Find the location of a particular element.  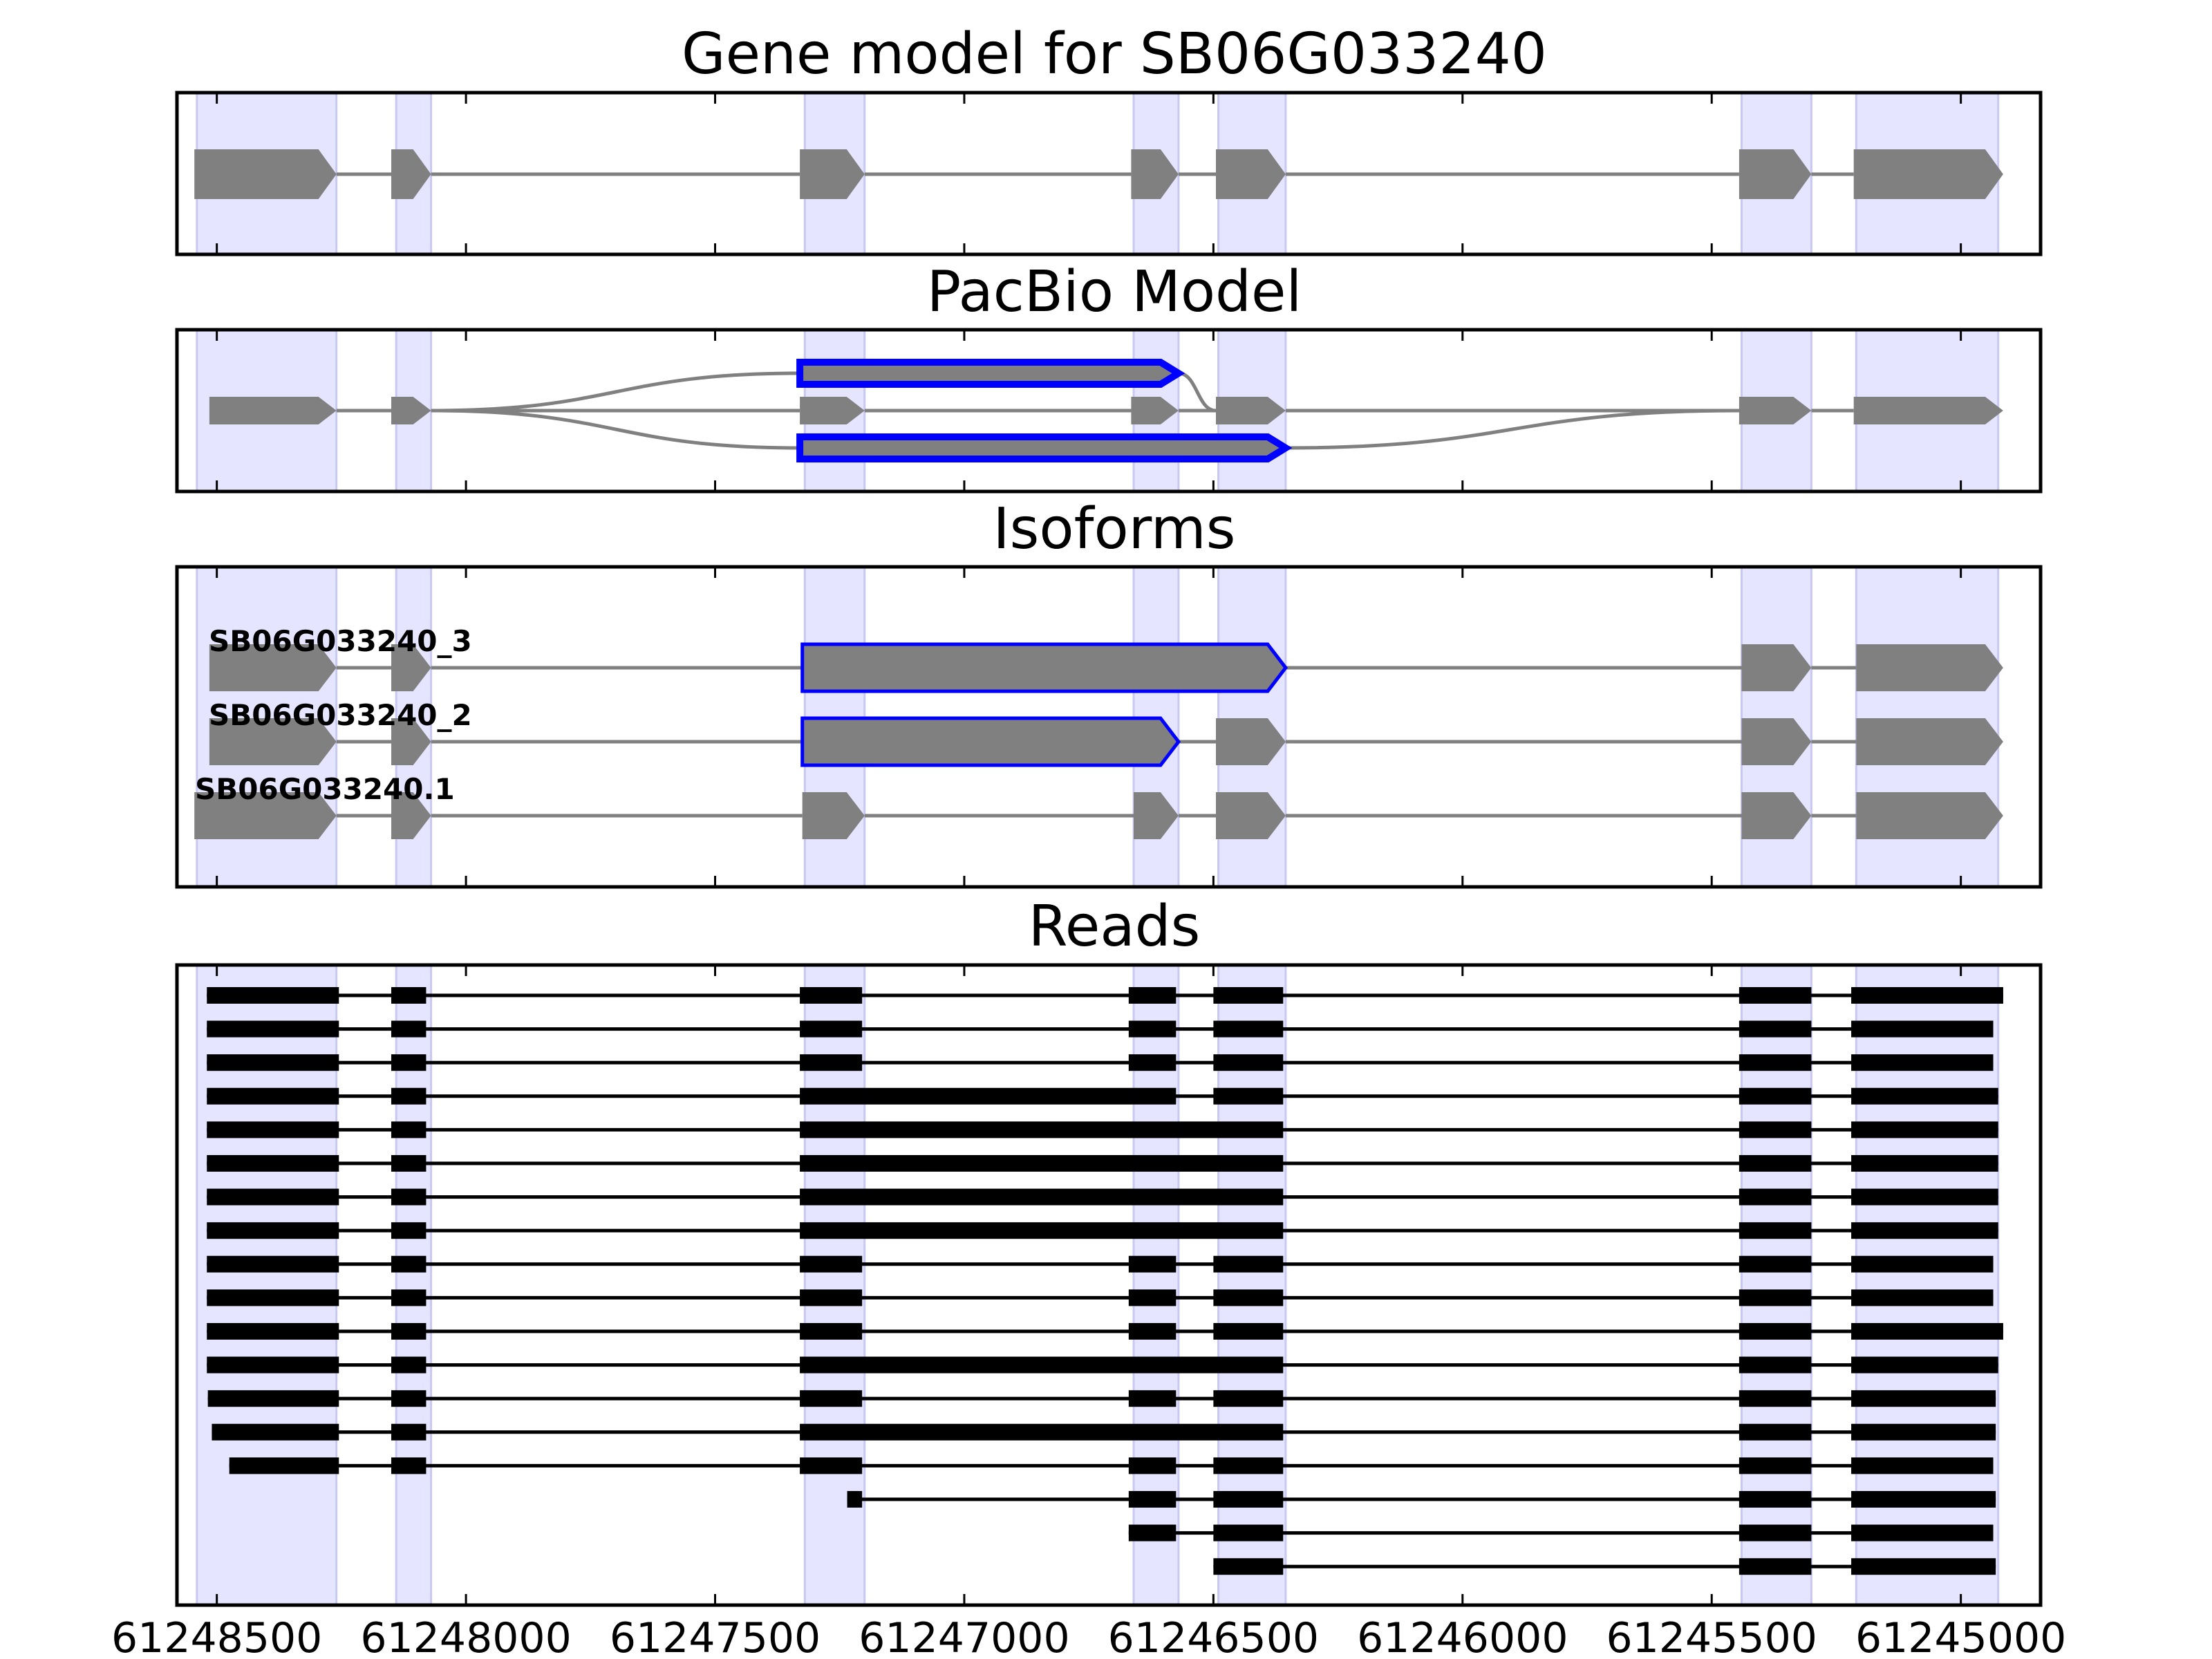

x-tick-label: 61246000 is located at coordinates (1462, 1637).